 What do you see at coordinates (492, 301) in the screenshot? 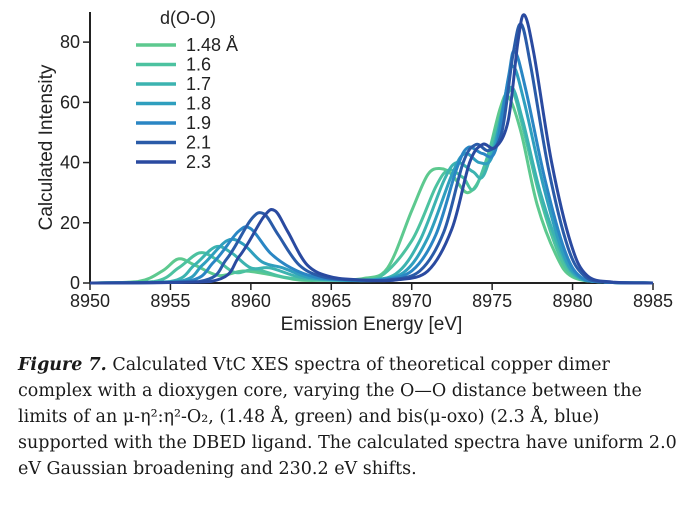
I see `x-tick-label: 8975` at bounding box center [492, 301].